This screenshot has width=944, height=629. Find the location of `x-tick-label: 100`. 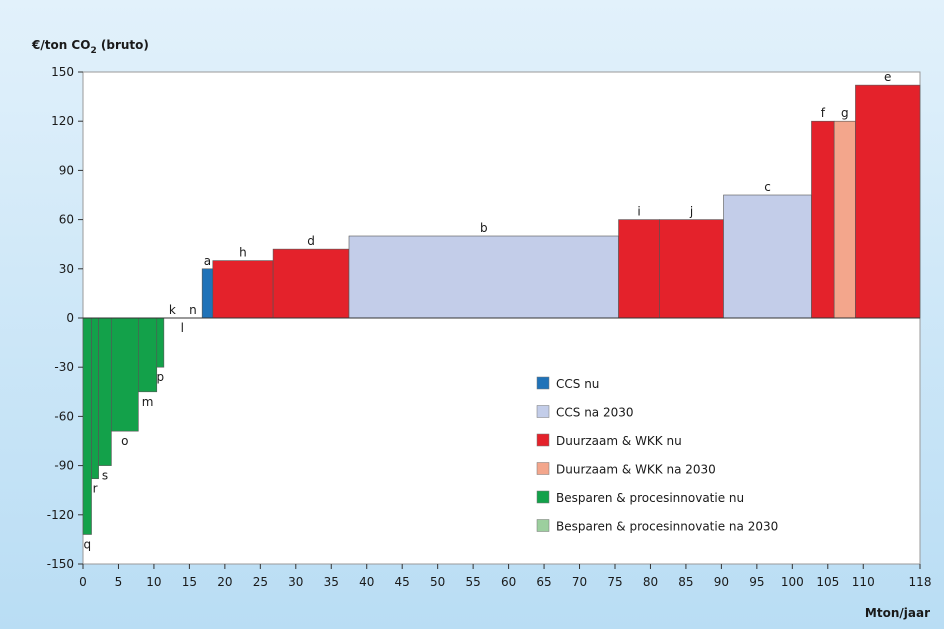

x-tick-label: 100 is located at coordinates (792, 582).